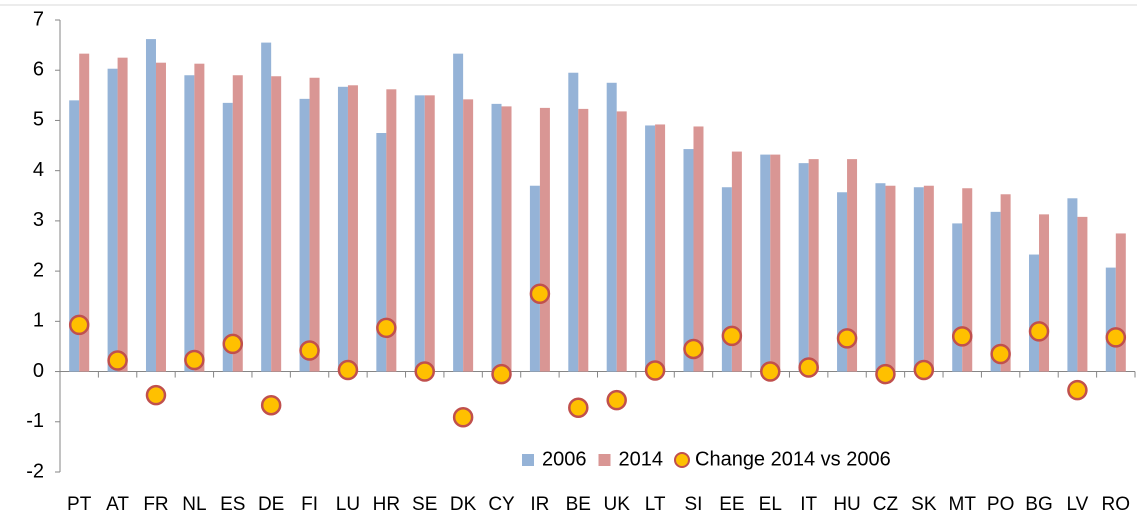 The image size is (1137, 519). I want to click on y-tick-label: 0, so click(38, 371).